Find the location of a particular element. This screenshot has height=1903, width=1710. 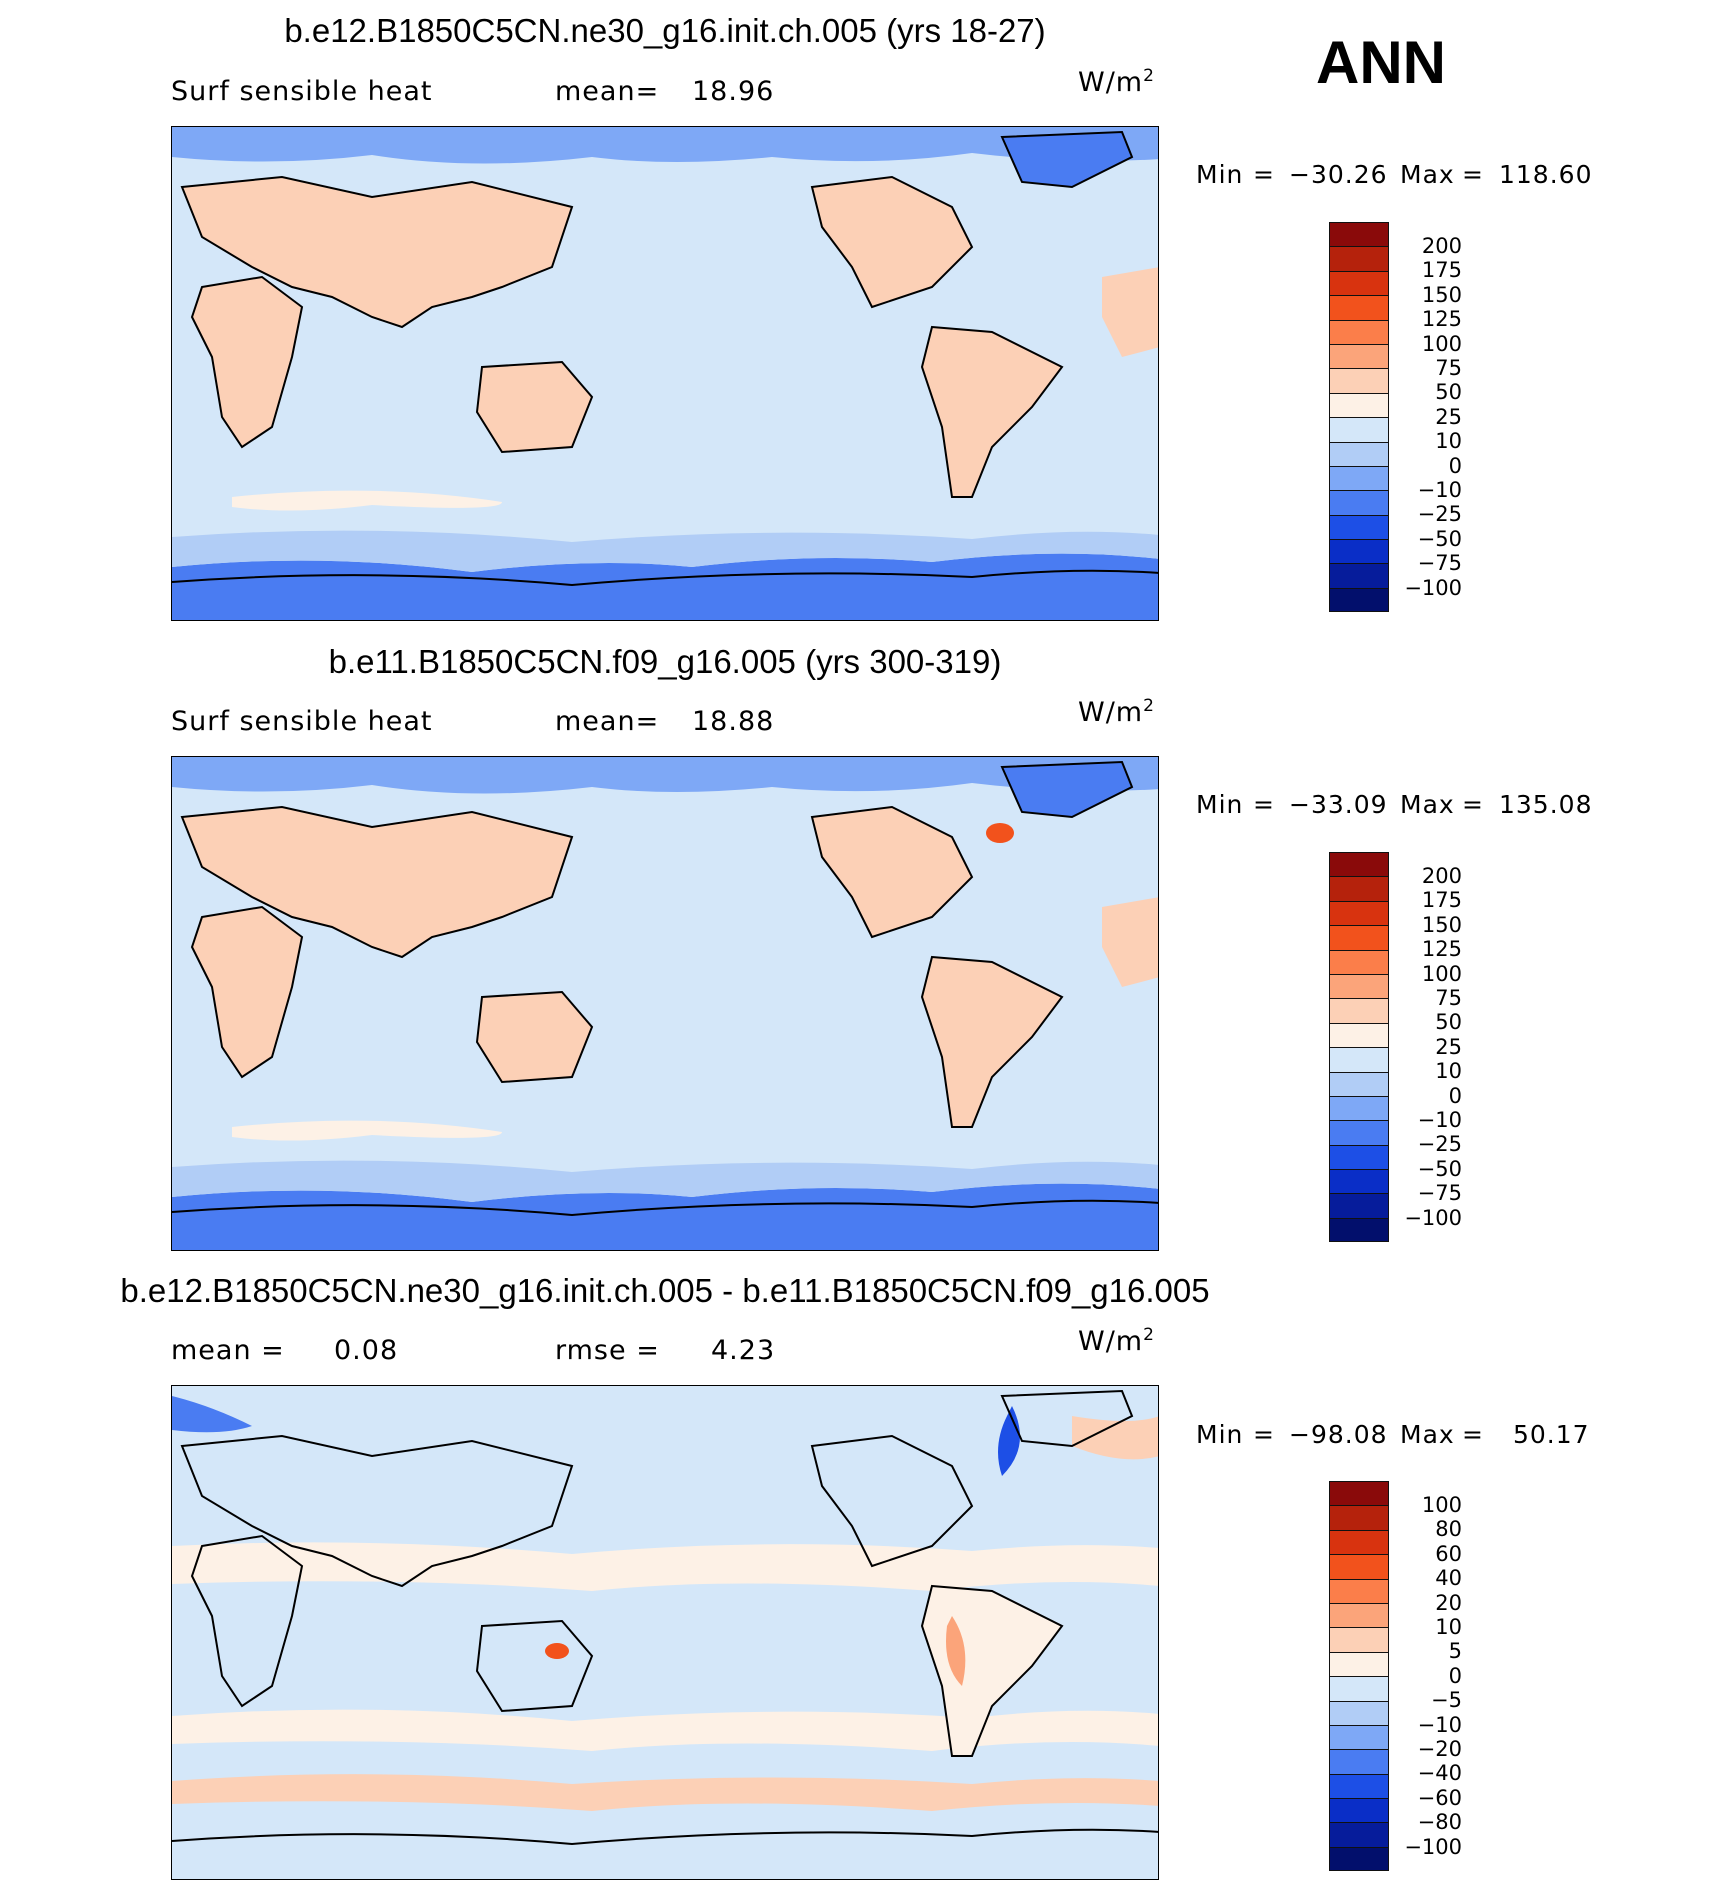

colorbar-tick-label: 10 is located at coordinates (1448, 441).